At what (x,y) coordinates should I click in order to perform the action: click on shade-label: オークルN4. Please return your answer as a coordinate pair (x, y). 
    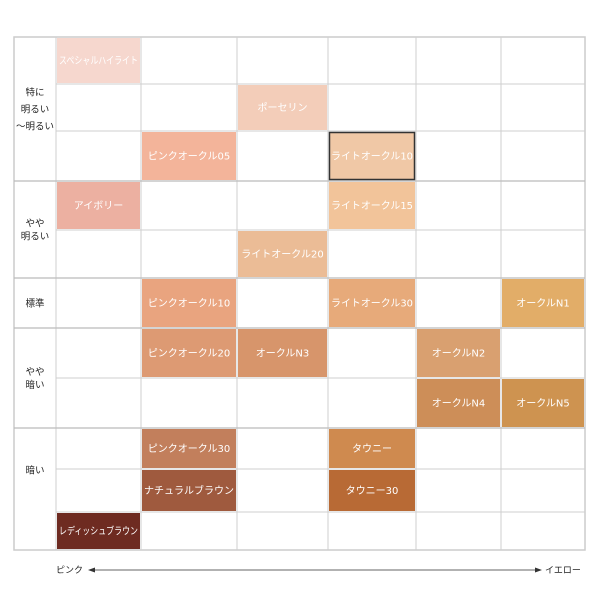
    Looking at the image, I should click on (459, 404).